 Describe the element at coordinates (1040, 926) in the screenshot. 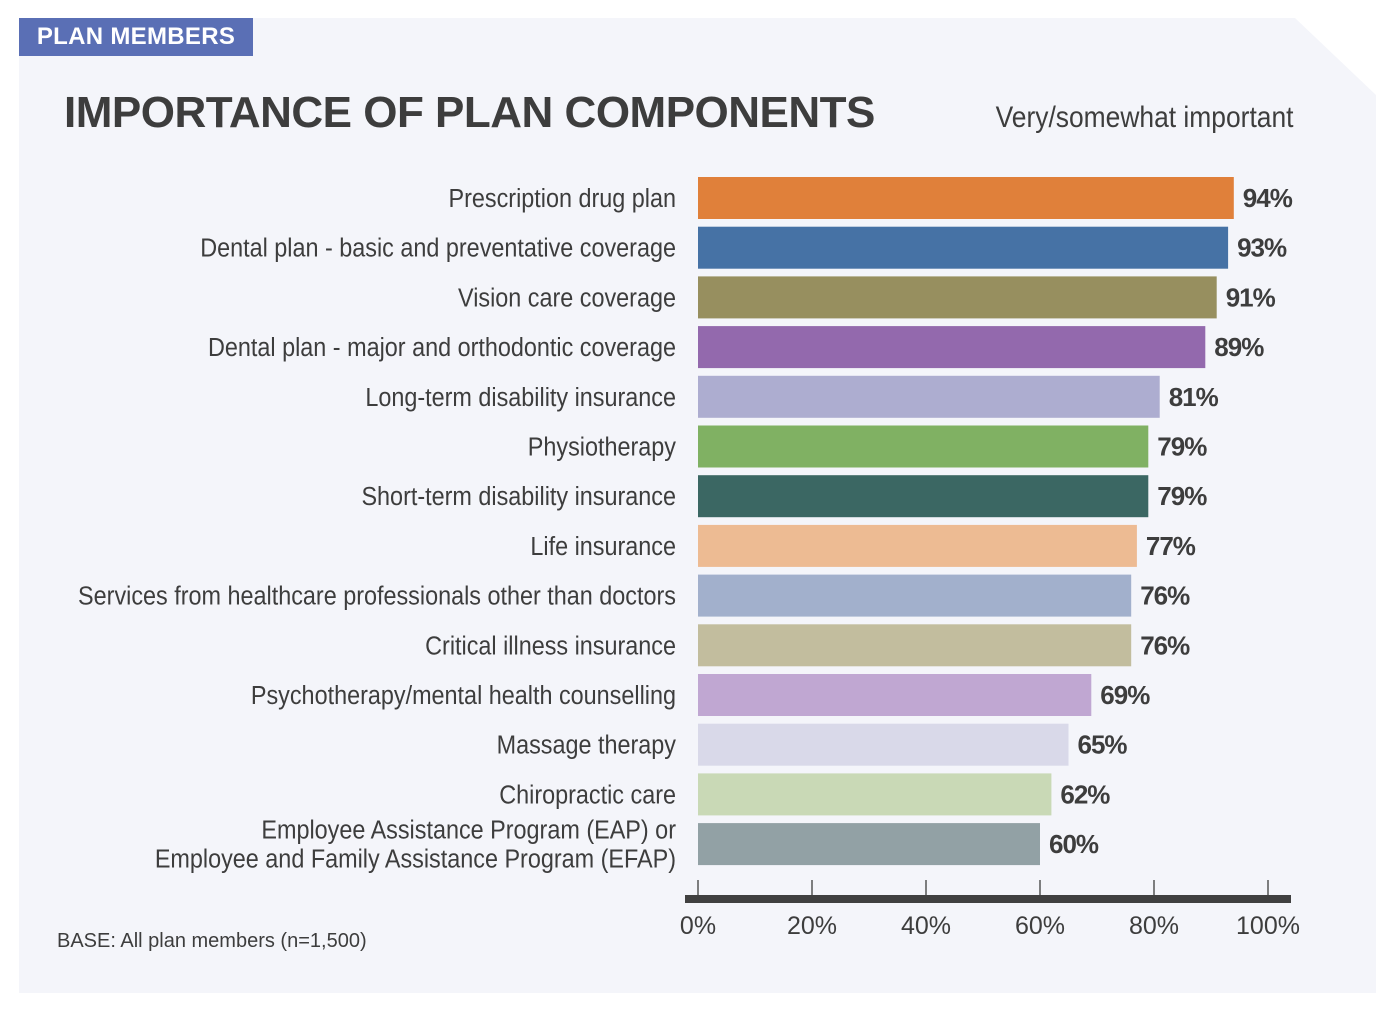

I see `x-tick-label: 60%` at that location.